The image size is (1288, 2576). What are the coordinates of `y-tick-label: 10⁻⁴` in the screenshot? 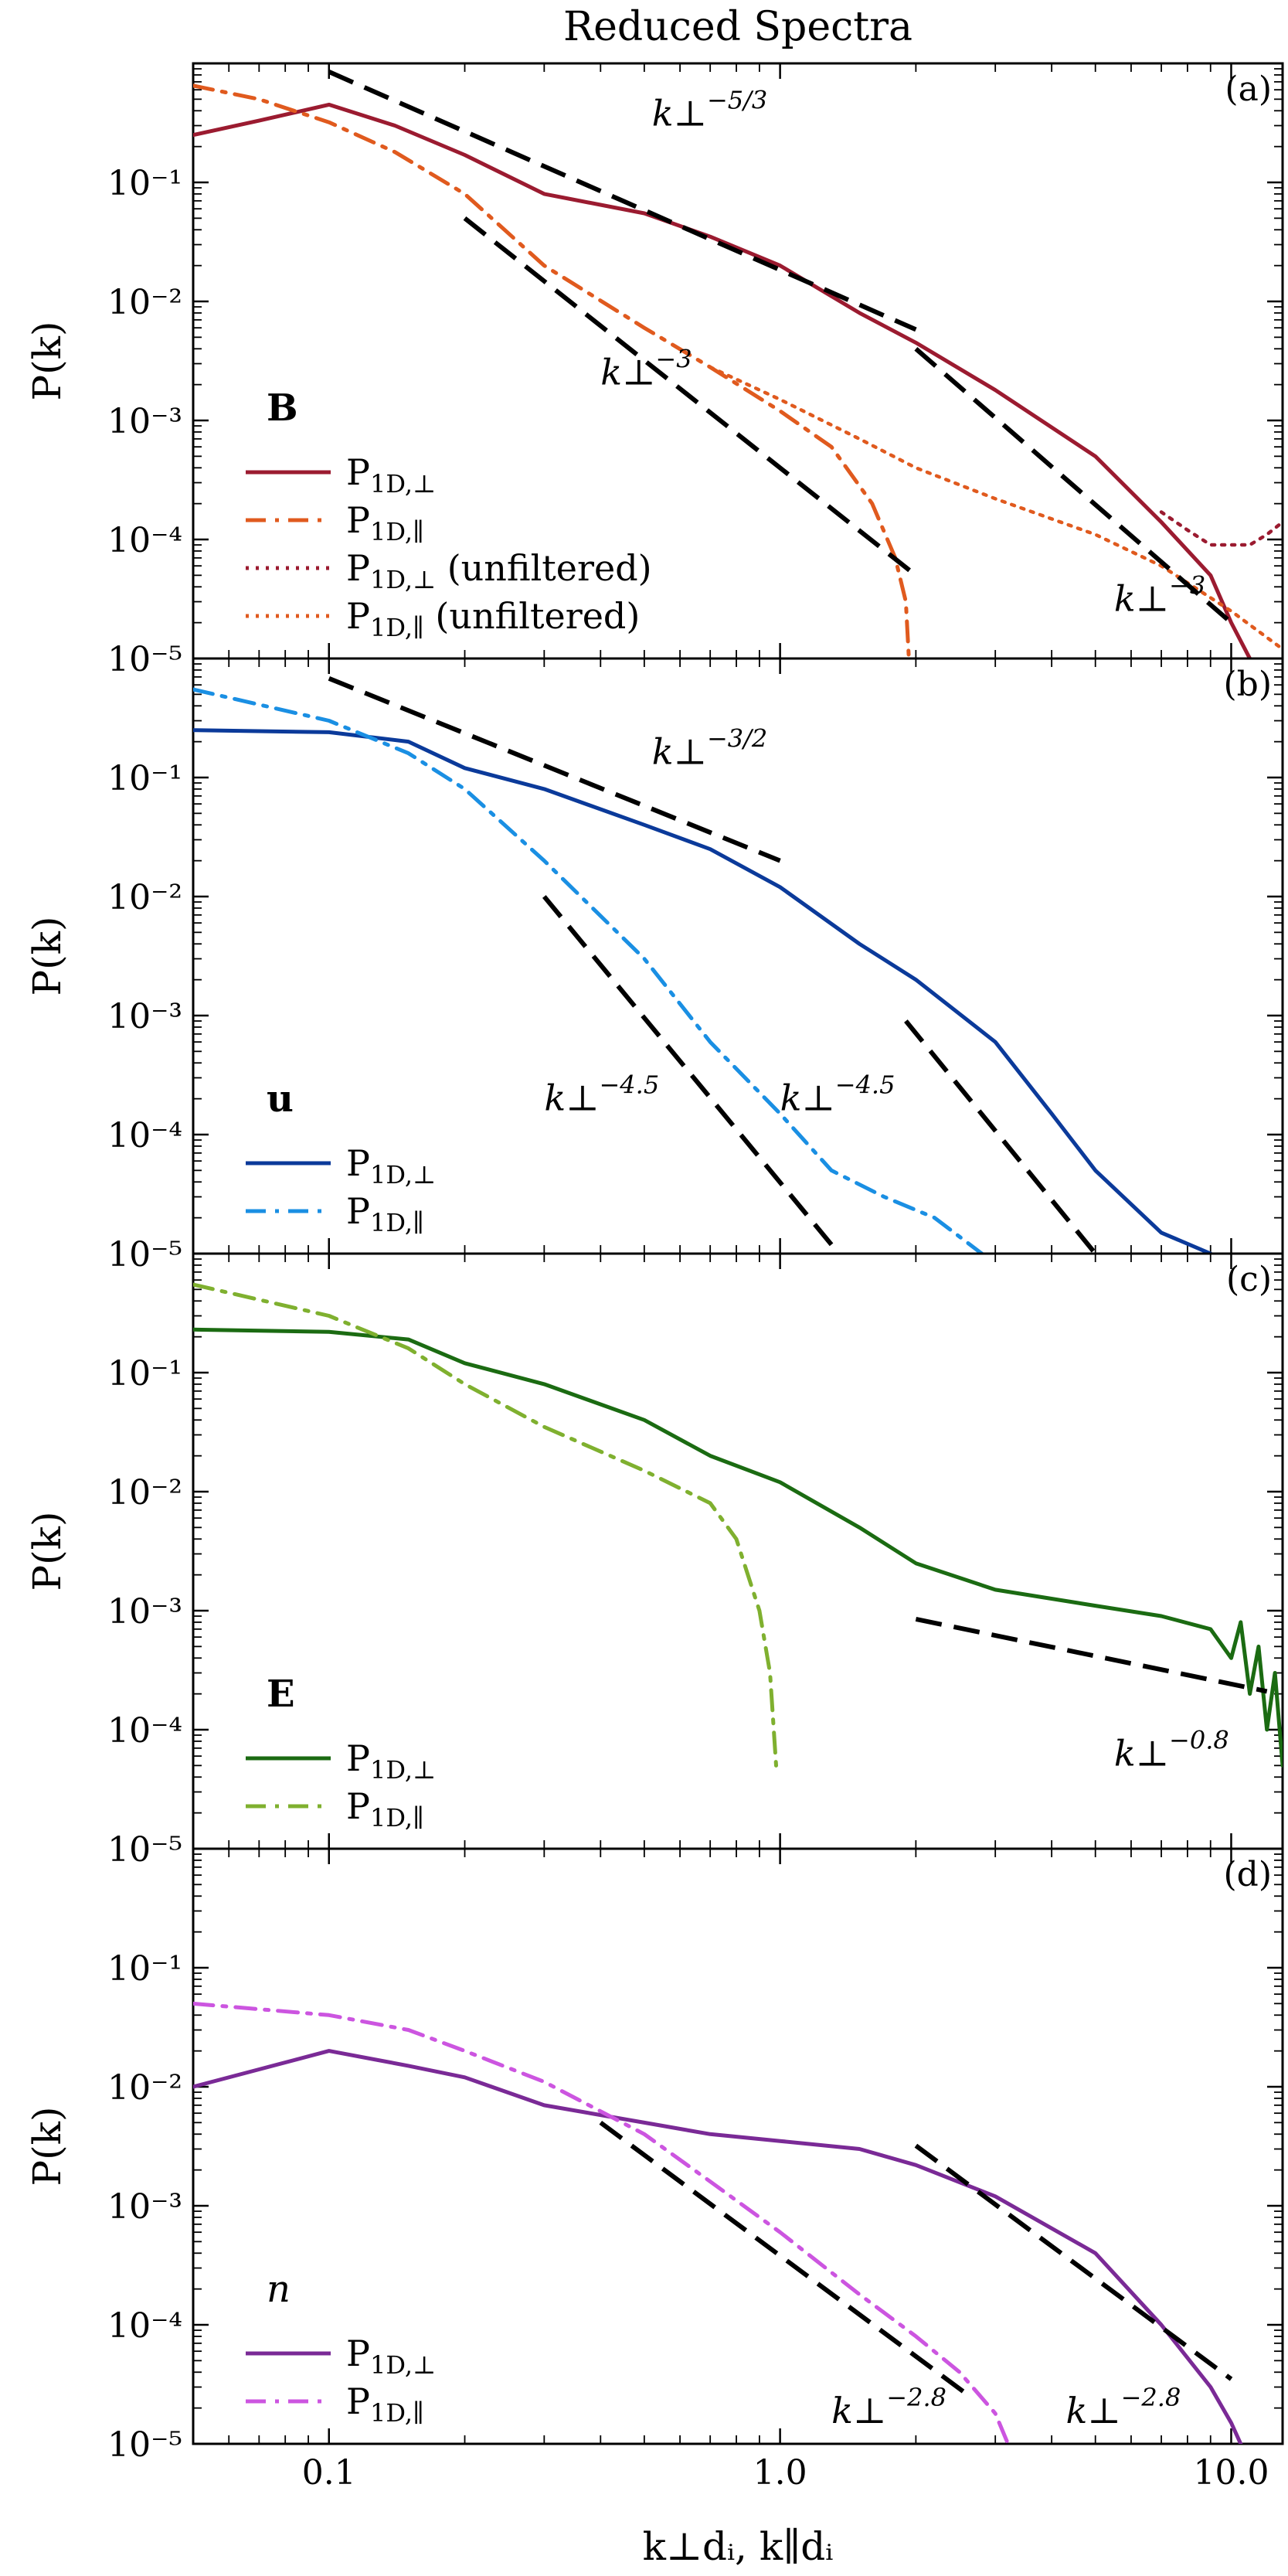 It's located at (144, 540).